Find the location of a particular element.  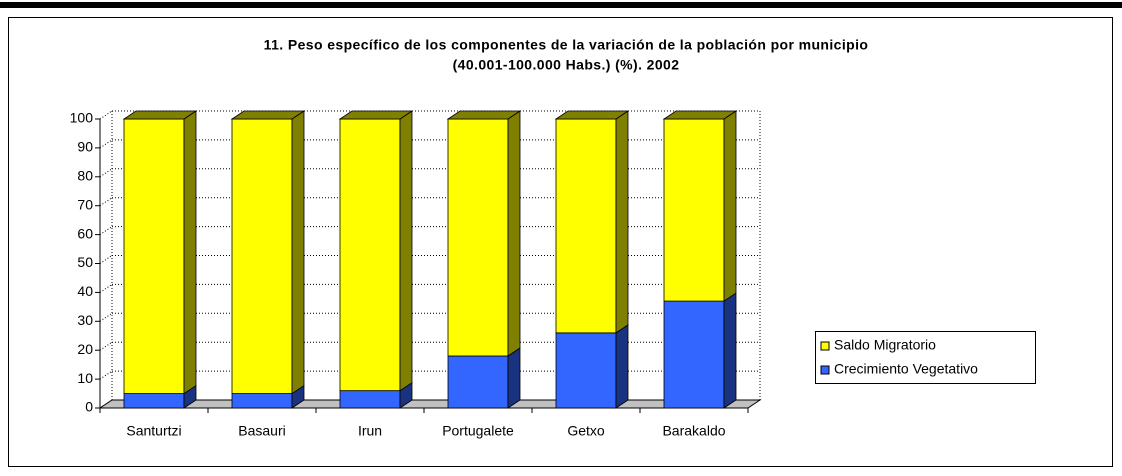

x-tick-label: Getxo is located at coordinates (586, 431).